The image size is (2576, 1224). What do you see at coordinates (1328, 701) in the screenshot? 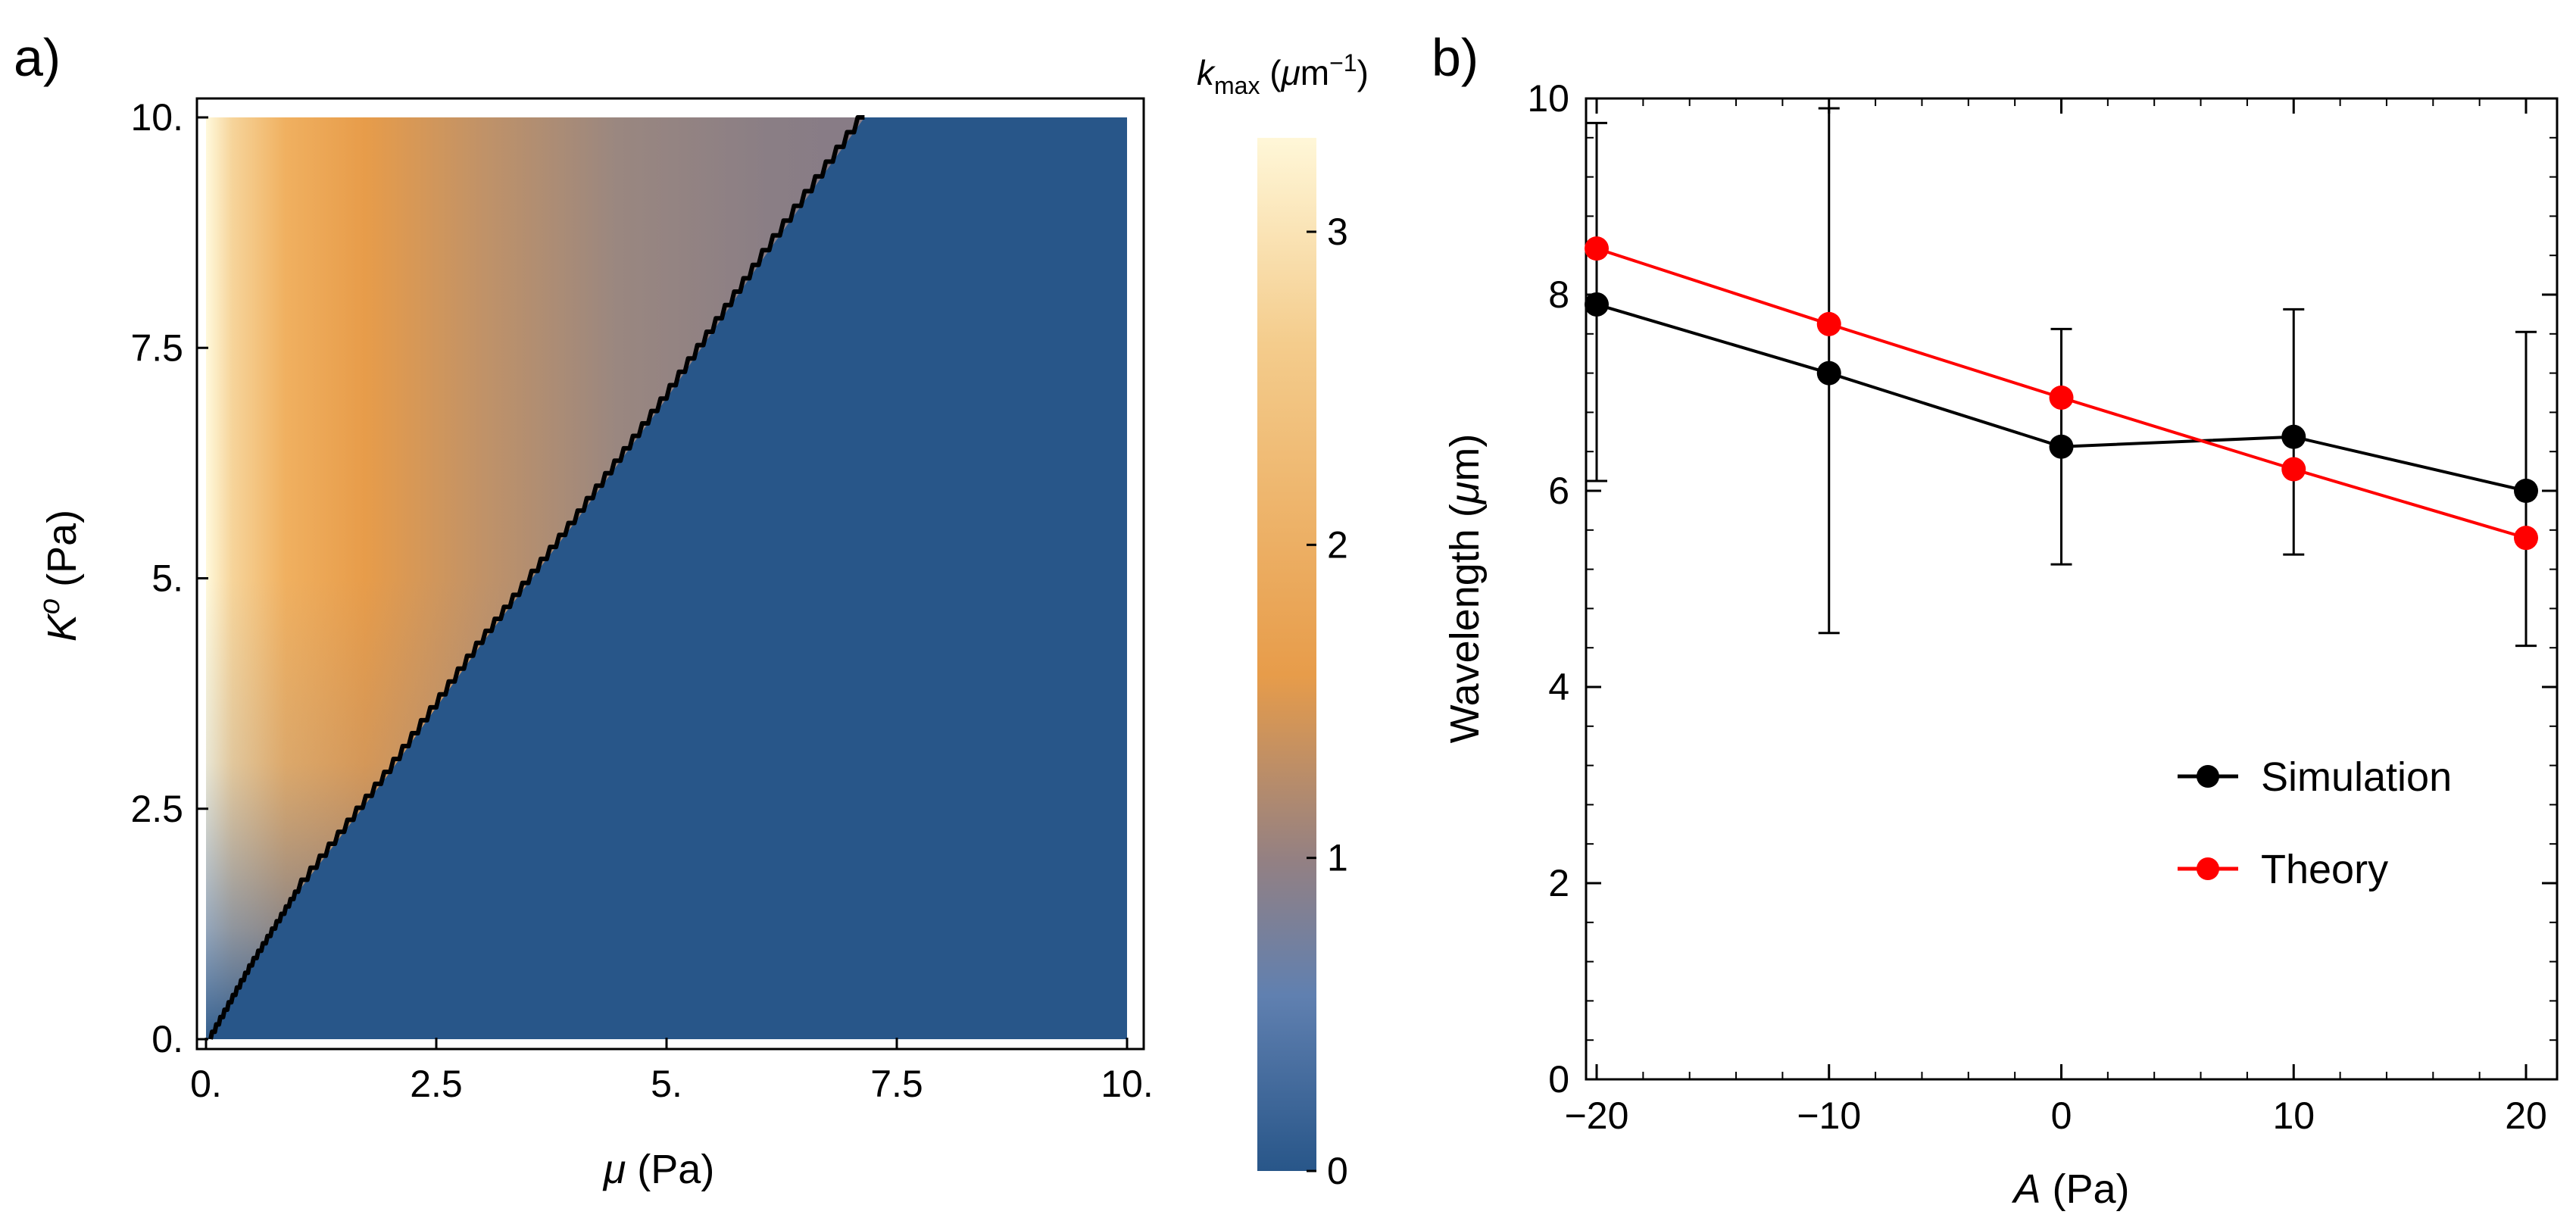
I see `colorbar-ticks: 0 1 2 3` at bounding box center [1328, 701].